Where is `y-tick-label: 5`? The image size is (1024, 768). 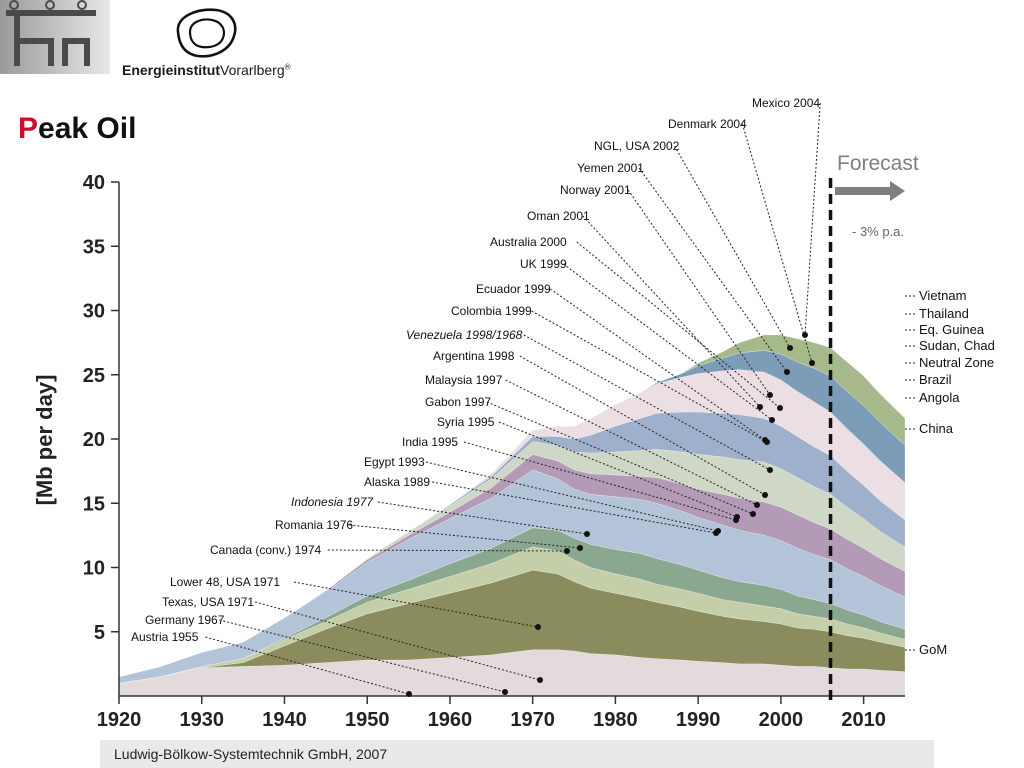
y-tick-label: 5 is located at coordinates (99, 633).